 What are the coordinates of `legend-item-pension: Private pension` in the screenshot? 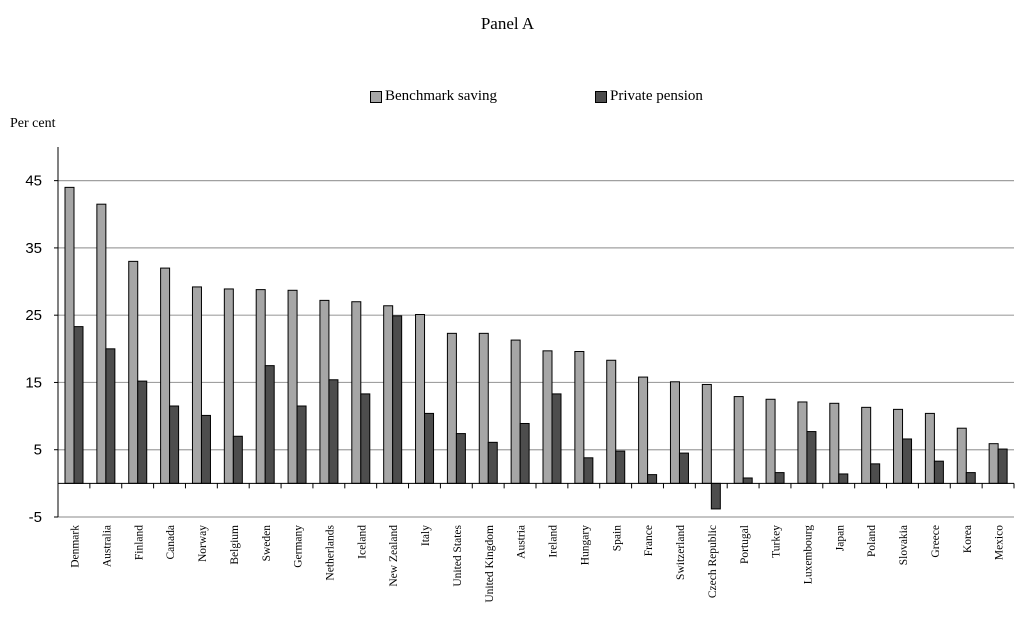 It's located at (649, 96).